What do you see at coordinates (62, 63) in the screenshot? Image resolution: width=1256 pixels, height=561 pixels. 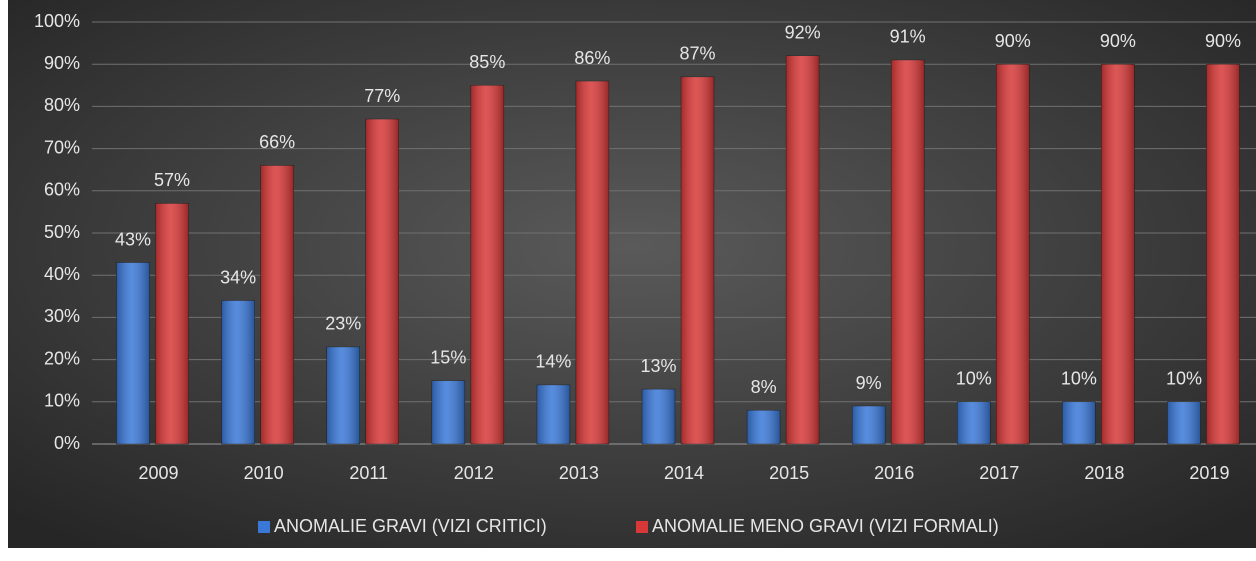 I see `y-tick-label: 90%` at bounding box center [62, 63].